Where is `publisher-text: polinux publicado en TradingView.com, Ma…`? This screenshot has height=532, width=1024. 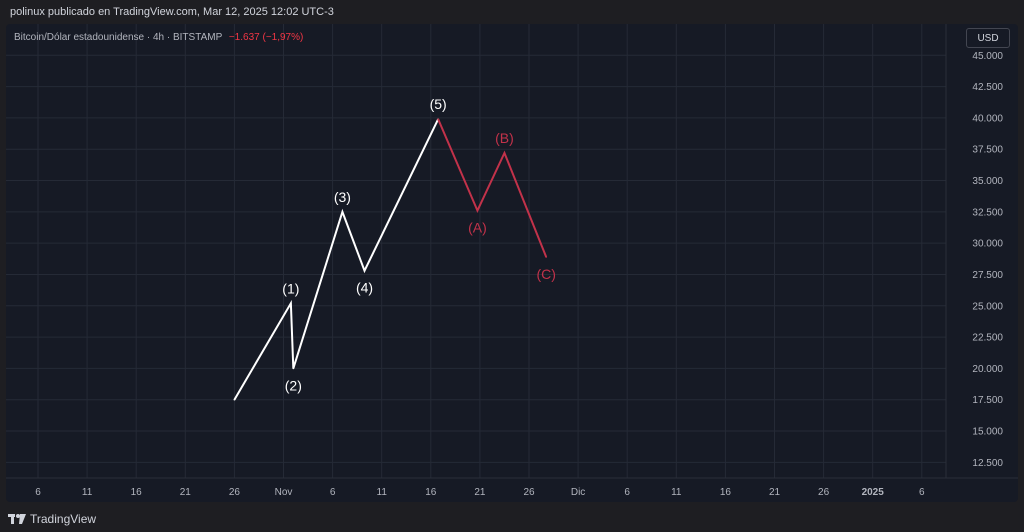 publisher-text: polinux publicado en TradingView.com, Ma… is located at coordinates (172, 12).